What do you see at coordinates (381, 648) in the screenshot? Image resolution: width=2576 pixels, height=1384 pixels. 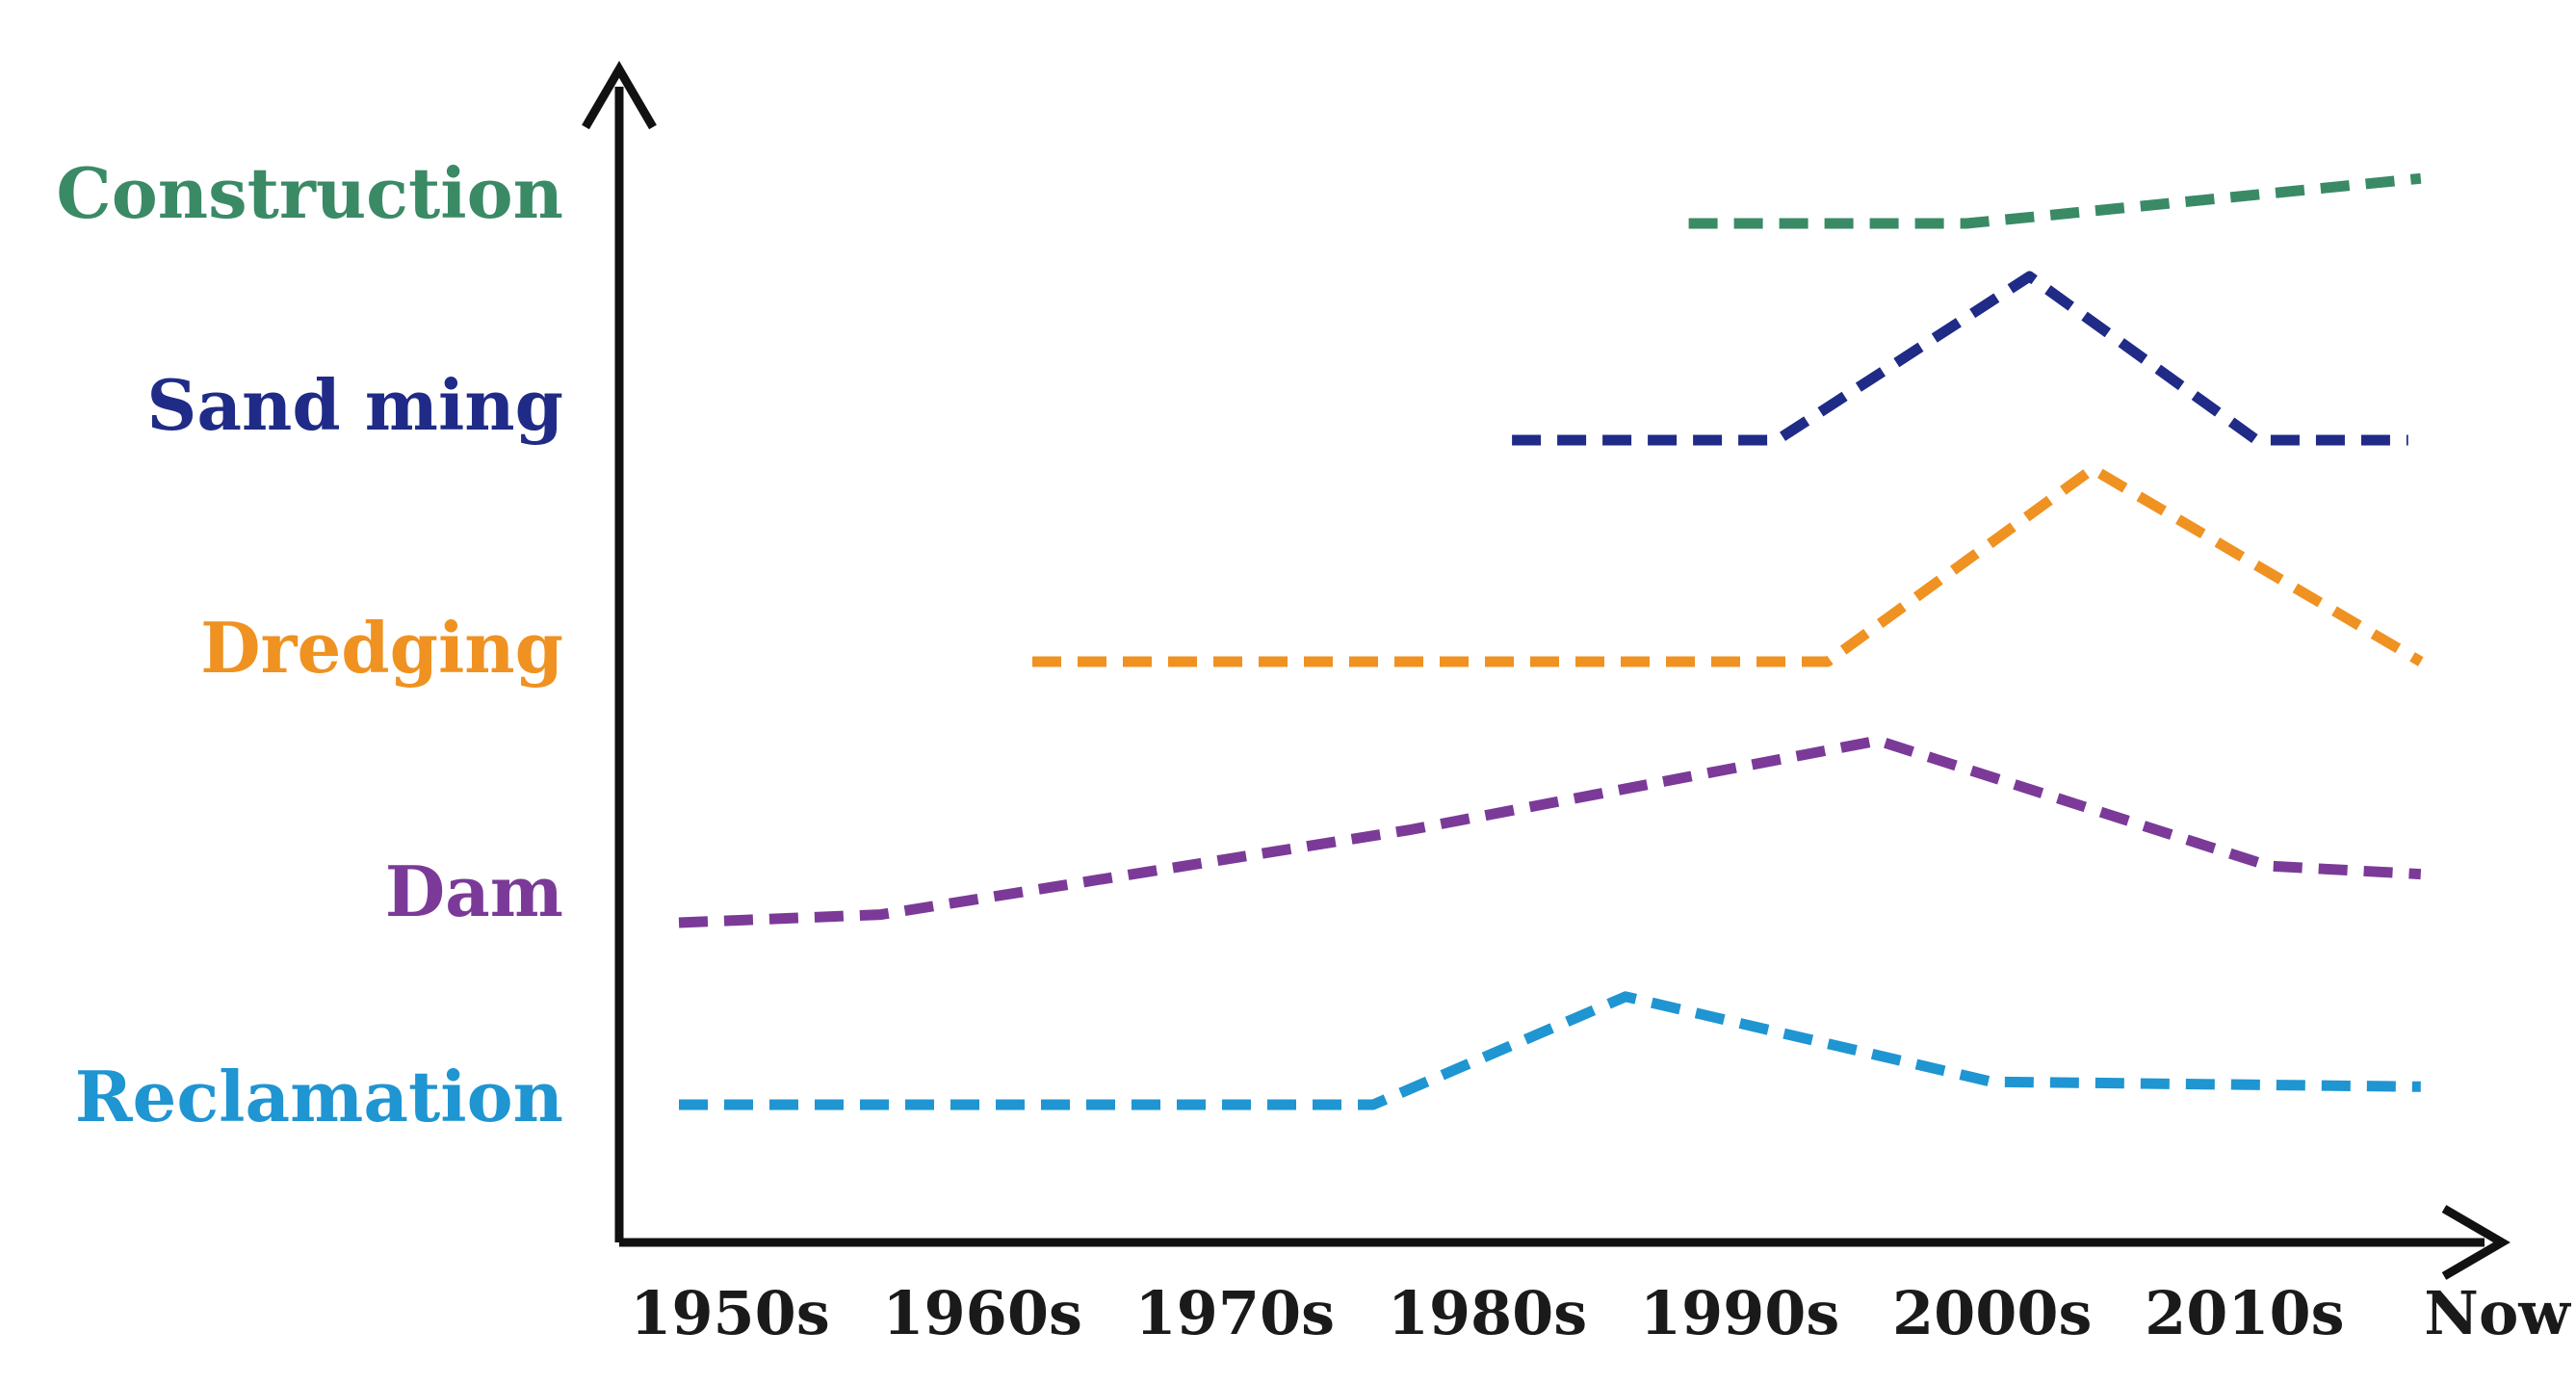 I see `series-label-dredging: Dredging` at bounding box center [381, 648].